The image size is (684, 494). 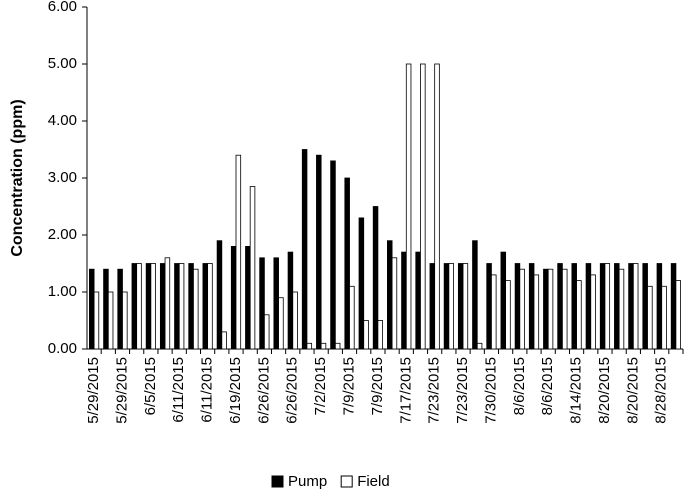 What do you see at coordinates (576, 390) in the screenshot?
I see `x-tick-label: 8/14/2015` at bounding box center [576, 390].